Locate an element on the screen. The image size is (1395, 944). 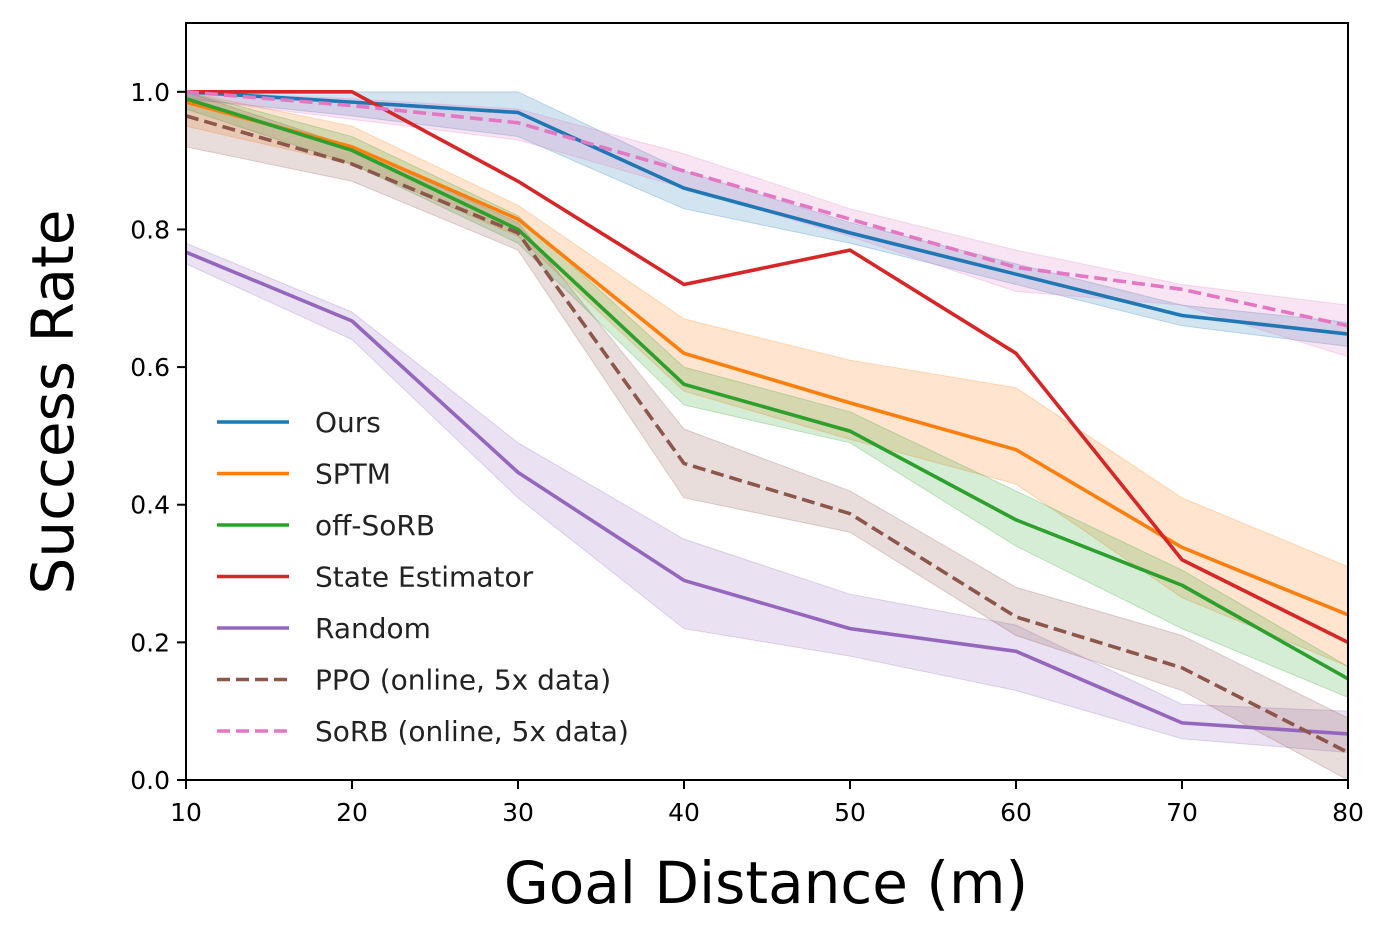
x-tick-label: 70 is located at coordinates (1182, 812).